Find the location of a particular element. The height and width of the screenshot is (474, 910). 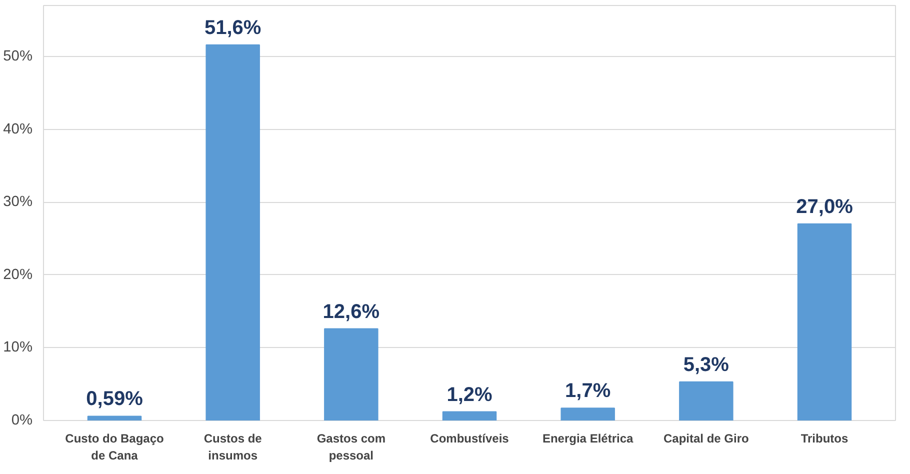

data-label: 0,59% is located at coordinates (115, 399).